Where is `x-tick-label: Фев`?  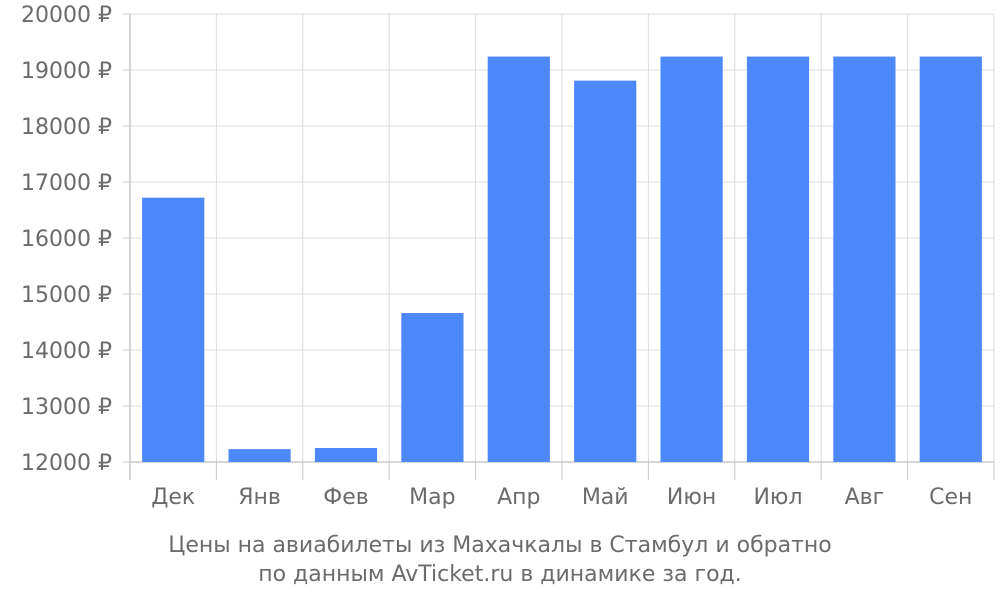
x-tick-label: Фев is located at coordinates (345, 497).